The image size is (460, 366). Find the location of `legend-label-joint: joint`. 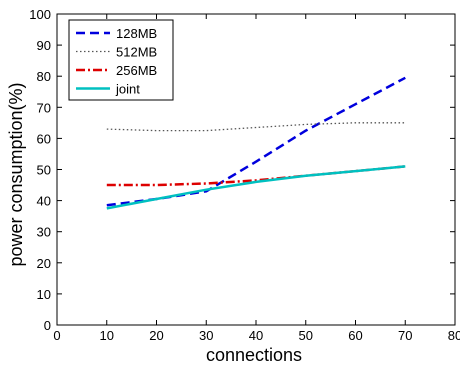

legend-label-joint: joint is located at coordinates (127, 89).